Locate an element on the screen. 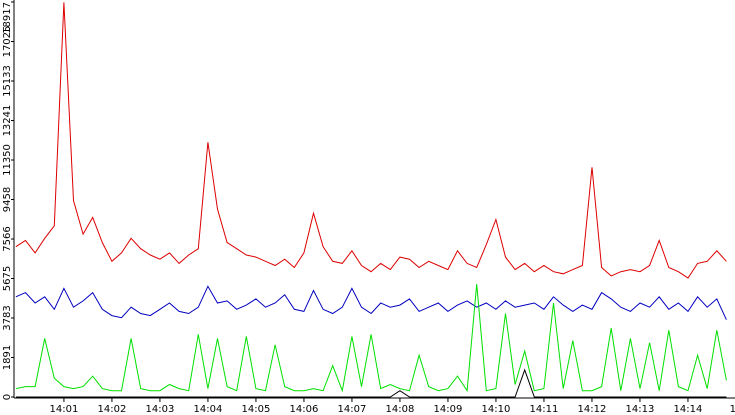 The image size is (735, 415). x-tick-label: 14:03 is located at coordinates (160, 409).